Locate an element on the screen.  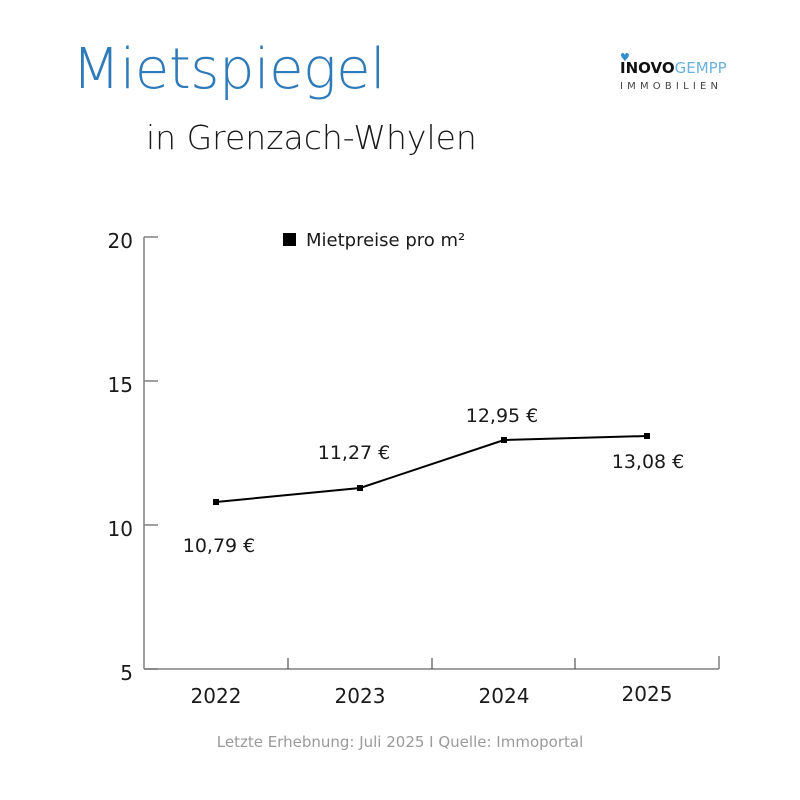
logo-tagline: IMMOBILIEN is located at coordinates (671, 86).